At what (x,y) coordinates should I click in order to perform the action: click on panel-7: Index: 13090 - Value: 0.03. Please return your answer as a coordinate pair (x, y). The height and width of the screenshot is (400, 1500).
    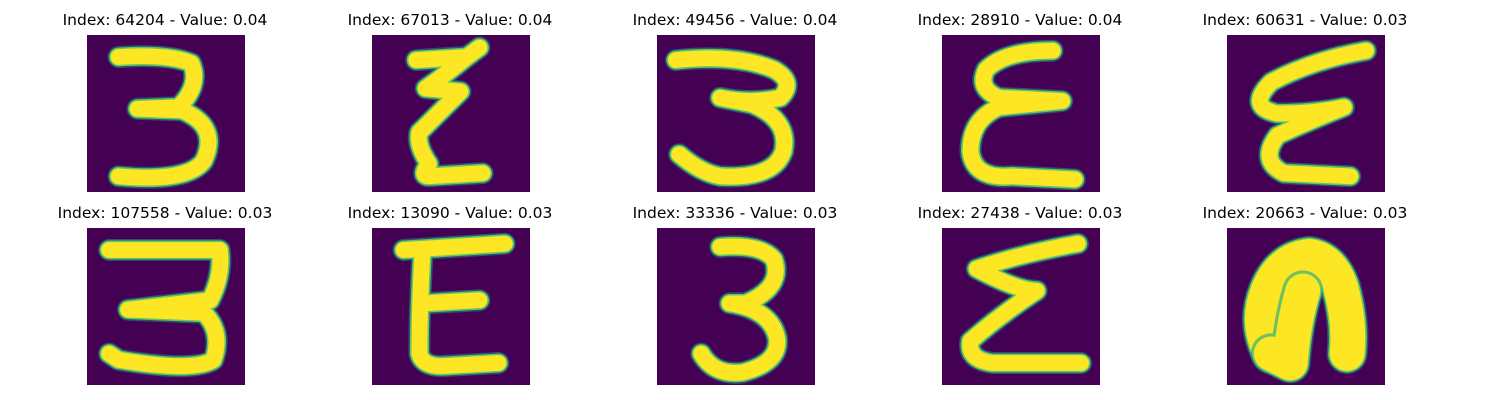
    Looking at the image, I should click on (450, 298).